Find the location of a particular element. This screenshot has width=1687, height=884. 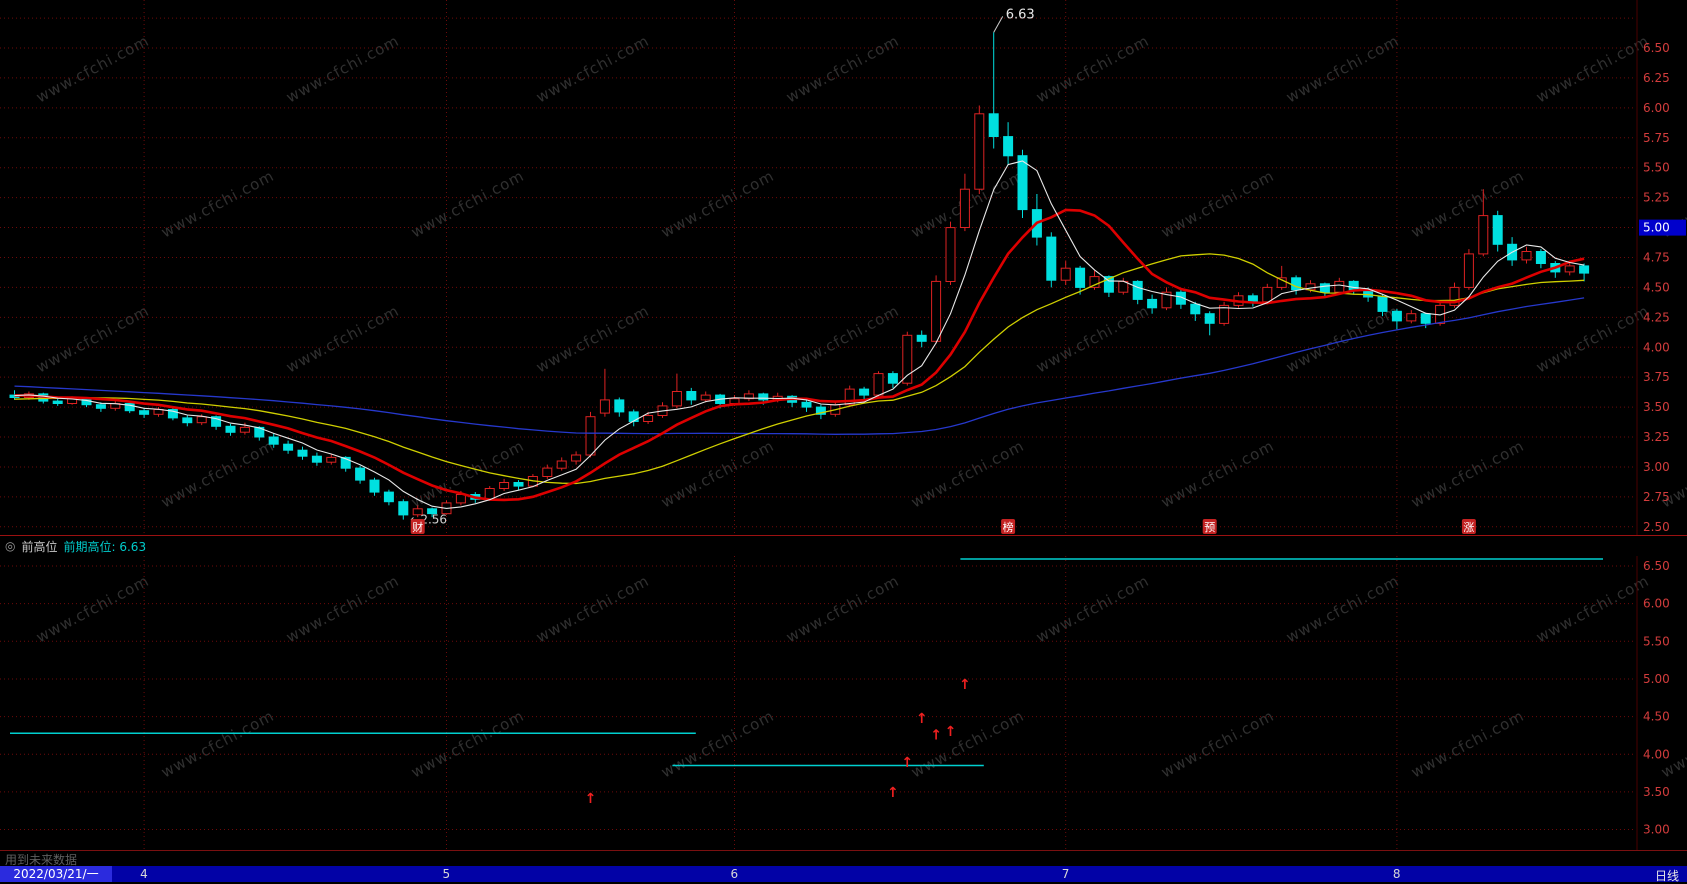

x-axis-month-label: 6 is located at coordinates (734, 874).